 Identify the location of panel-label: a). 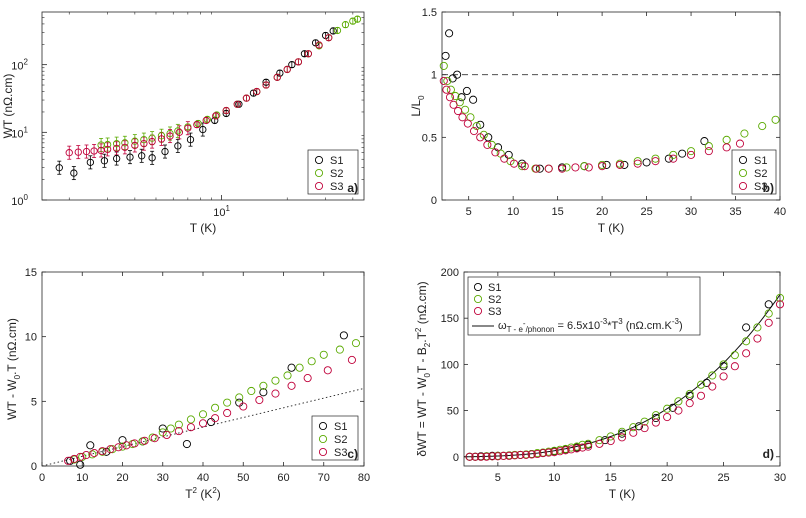
(352, 188).